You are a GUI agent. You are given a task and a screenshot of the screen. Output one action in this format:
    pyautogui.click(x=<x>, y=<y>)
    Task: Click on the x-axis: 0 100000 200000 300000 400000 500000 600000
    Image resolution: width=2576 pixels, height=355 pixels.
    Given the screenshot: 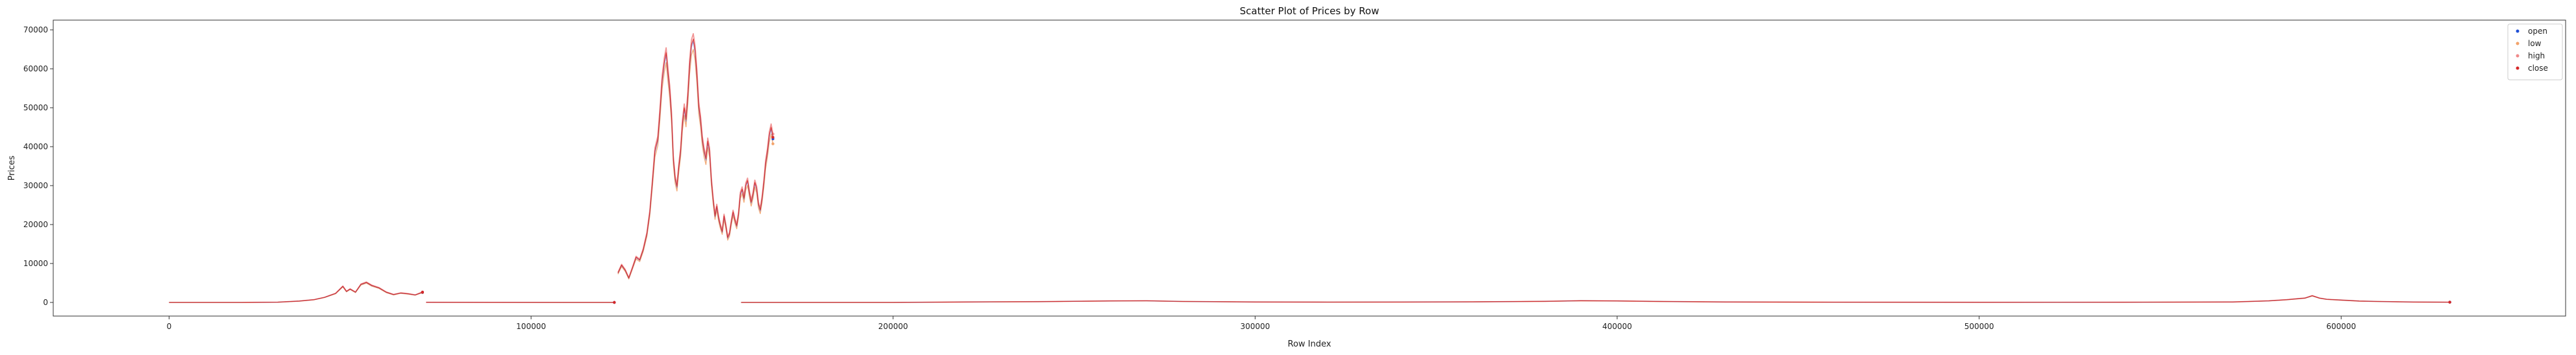 What is the action you would take?
    pyautogui.click(x=1261, y=323)
    